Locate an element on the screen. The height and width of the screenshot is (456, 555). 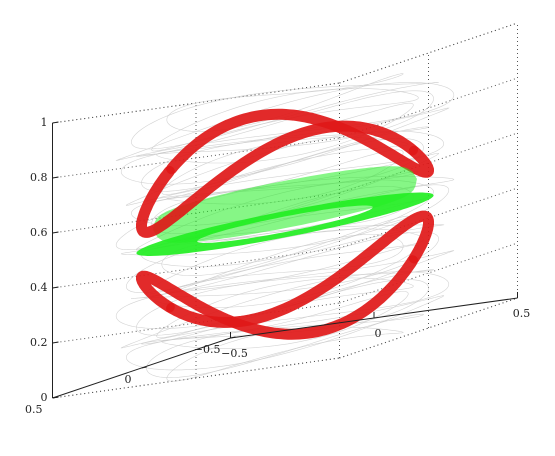
y-tick-label: 0 is located at coordinates (128, 379).